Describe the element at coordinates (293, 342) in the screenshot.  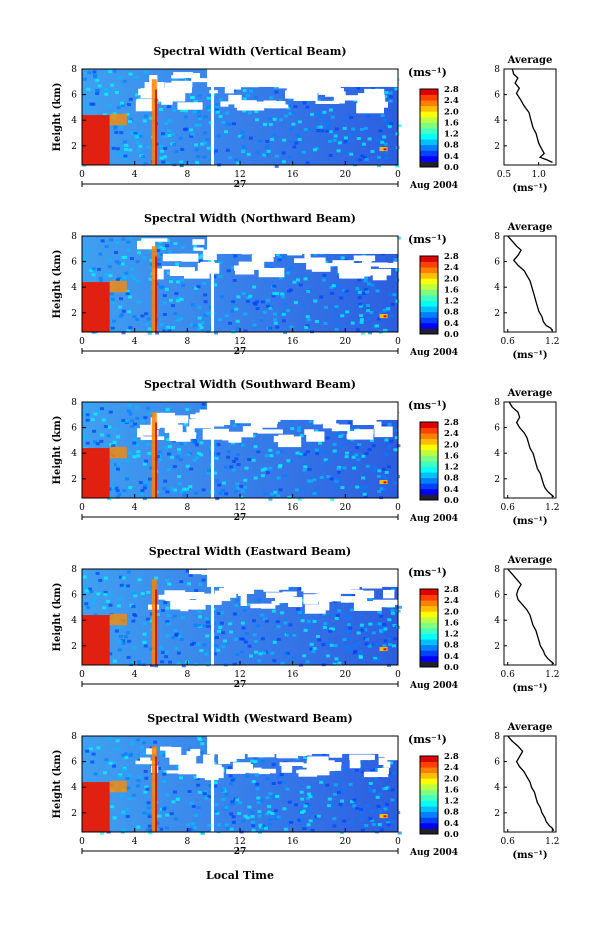
I see `x-tick-label: 16` at that location.